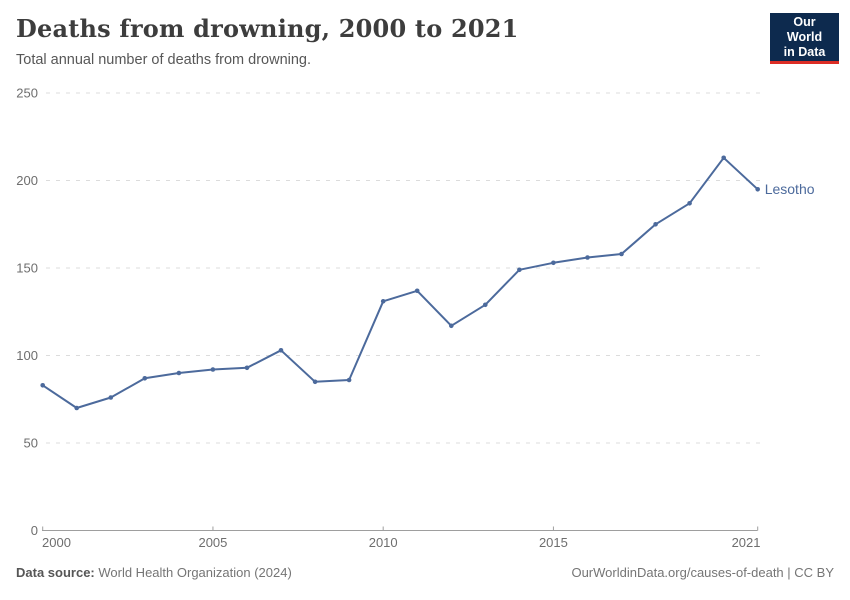 The height and width of the screenshot is (600, 850). I want to click on data-source-value: World Health Organization (2024), so click(193, 572).